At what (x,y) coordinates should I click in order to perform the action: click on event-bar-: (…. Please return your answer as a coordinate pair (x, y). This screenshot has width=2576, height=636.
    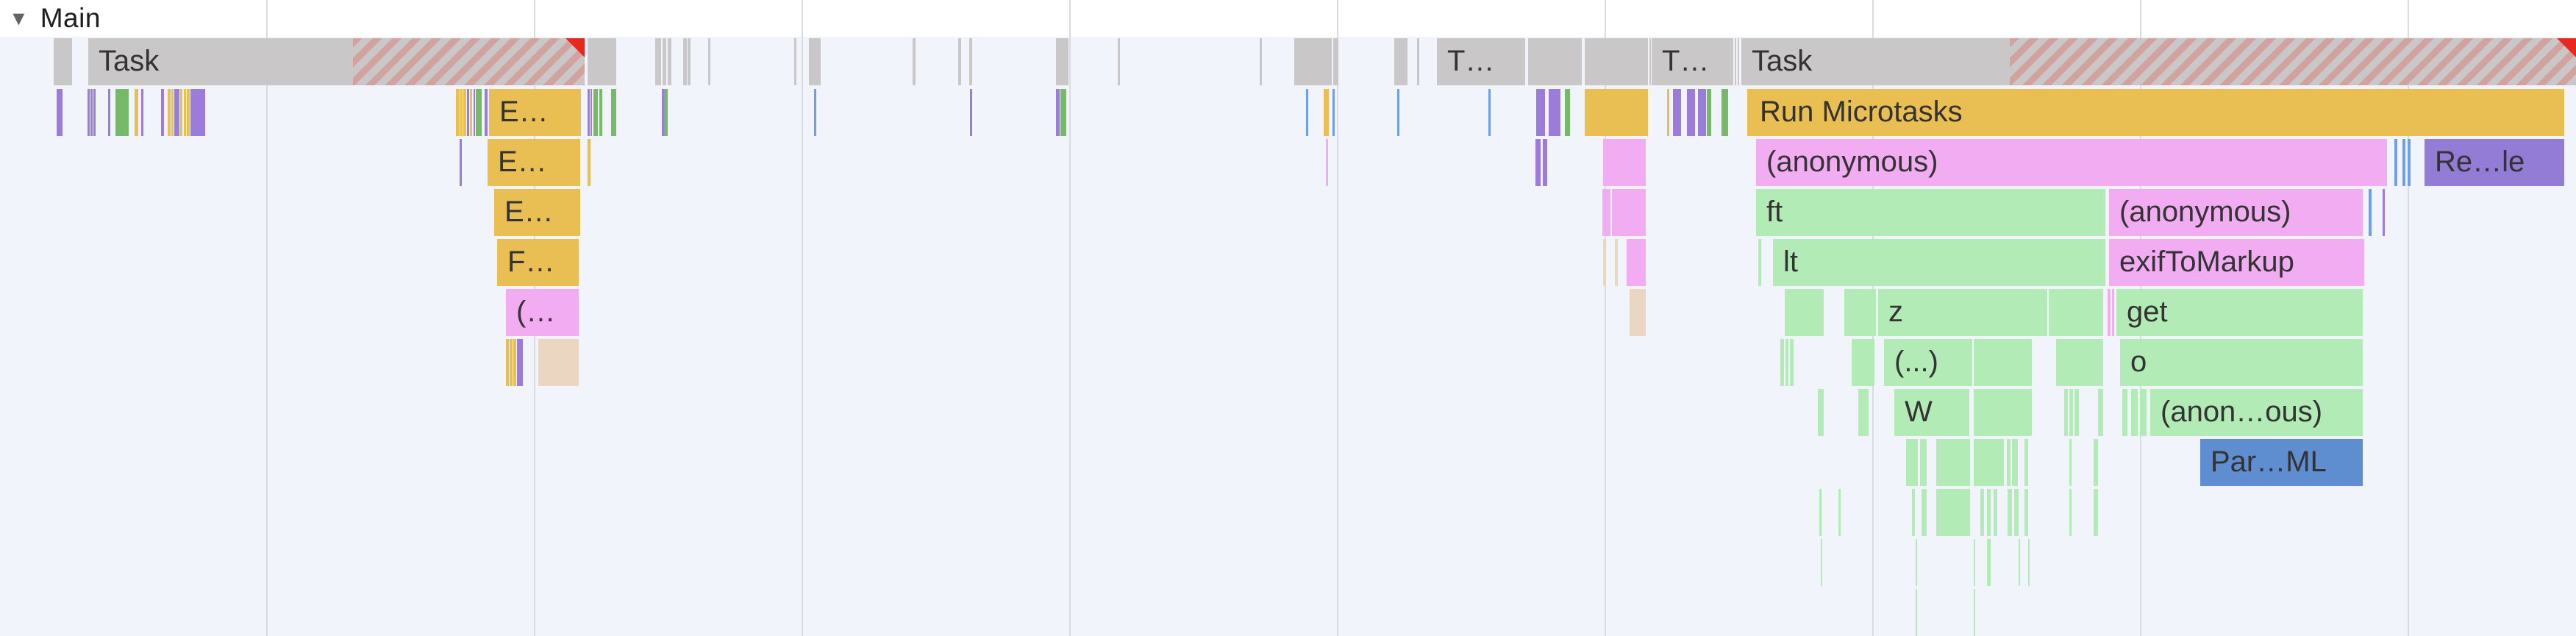
    Looking at the image, I should click on (542, 312).